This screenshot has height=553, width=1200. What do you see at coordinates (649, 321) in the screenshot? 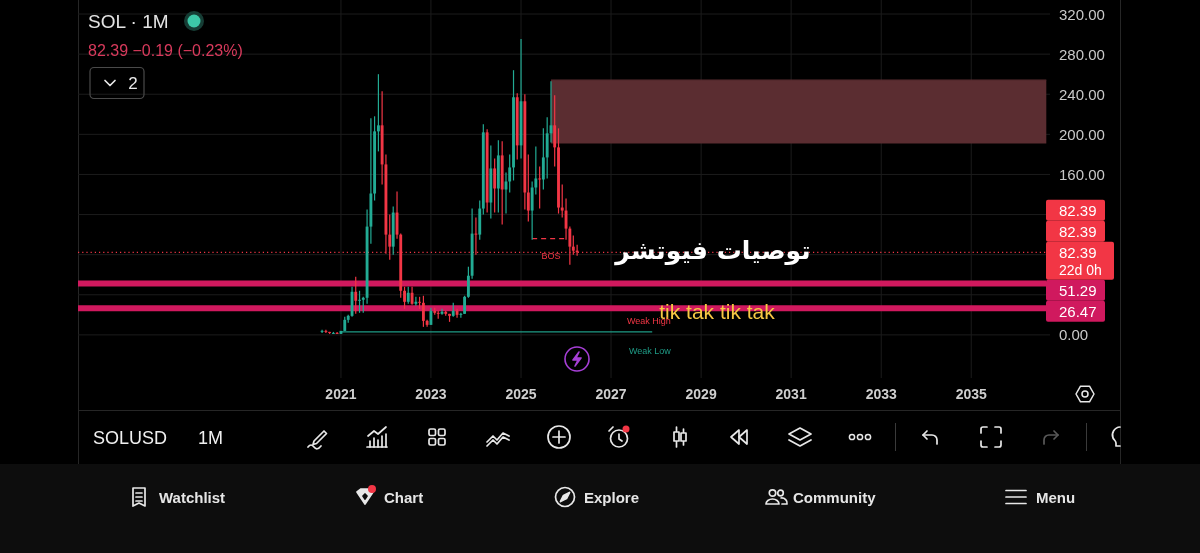
I see `annotation: Weak High` at bounding box center [649, 321].